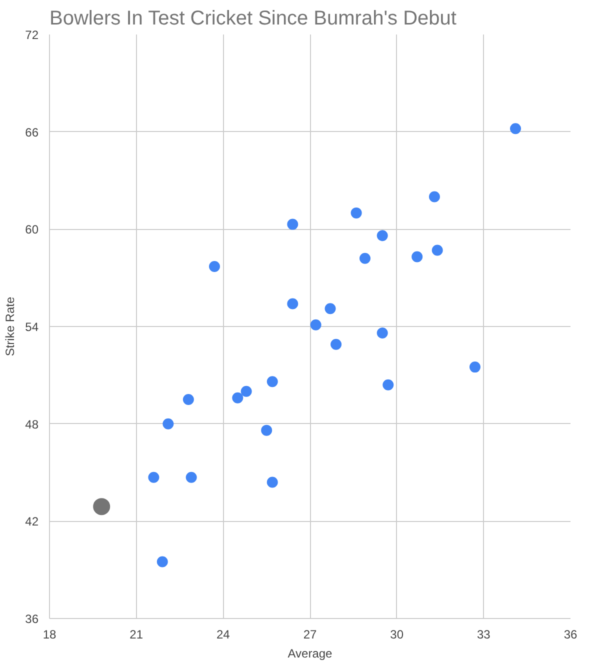 The image size is (600, 663). Describe the element at coordinates (223, 635) in the screenshot. I see `x-tick-label: 24` at that location.